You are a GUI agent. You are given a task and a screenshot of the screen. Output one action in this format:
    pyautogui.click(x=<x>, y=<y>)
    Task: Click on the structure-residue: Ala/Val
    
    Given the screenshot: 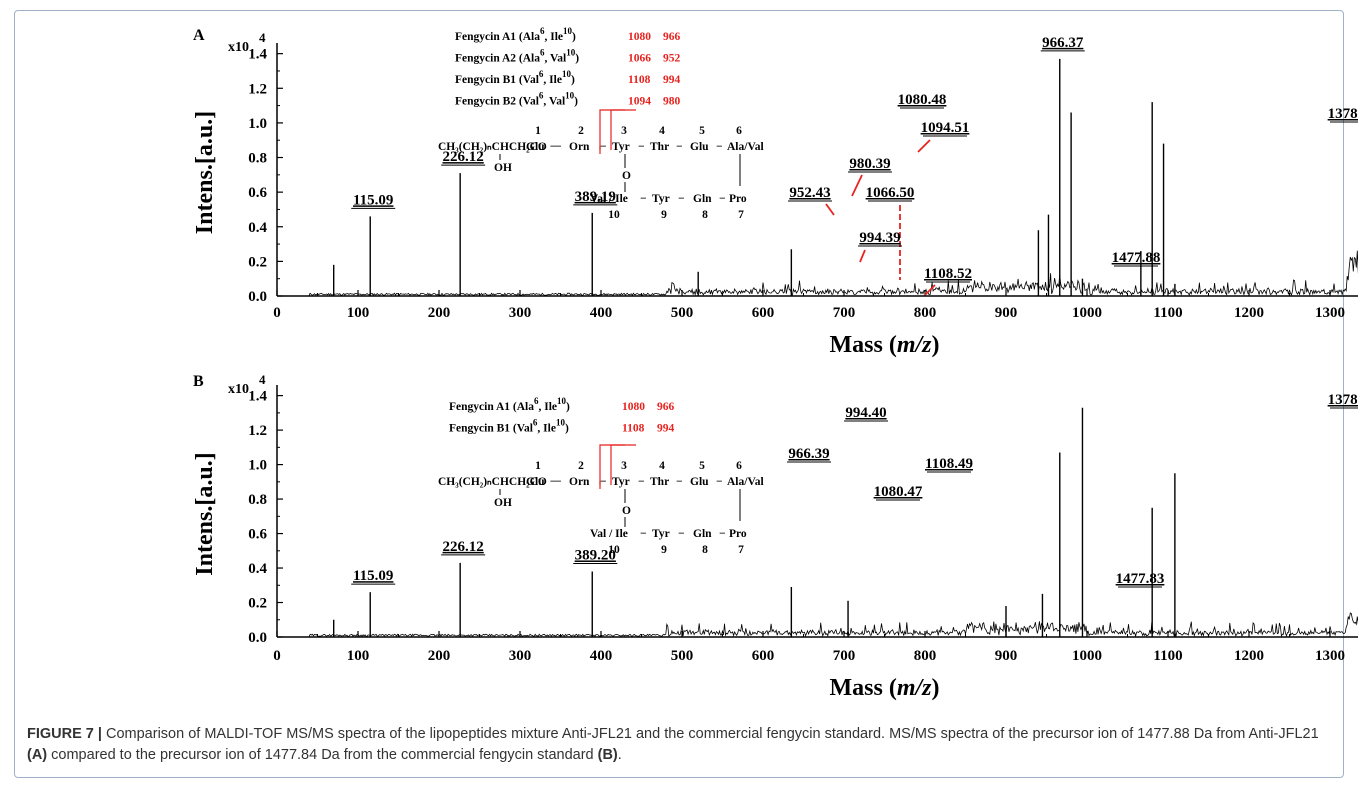 What is the action you would take?
    pyautogui.click(x=745, y=147)
    